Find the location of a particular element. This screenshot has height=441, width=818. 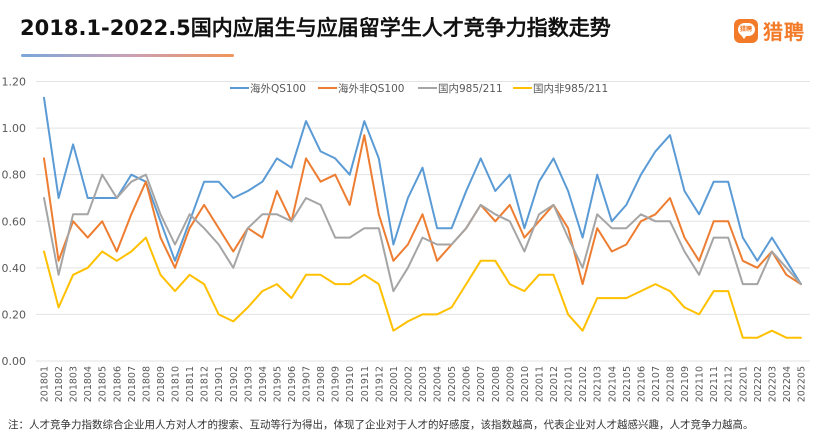

x-tick-label: 201912 is located at coordinates (379, 384).